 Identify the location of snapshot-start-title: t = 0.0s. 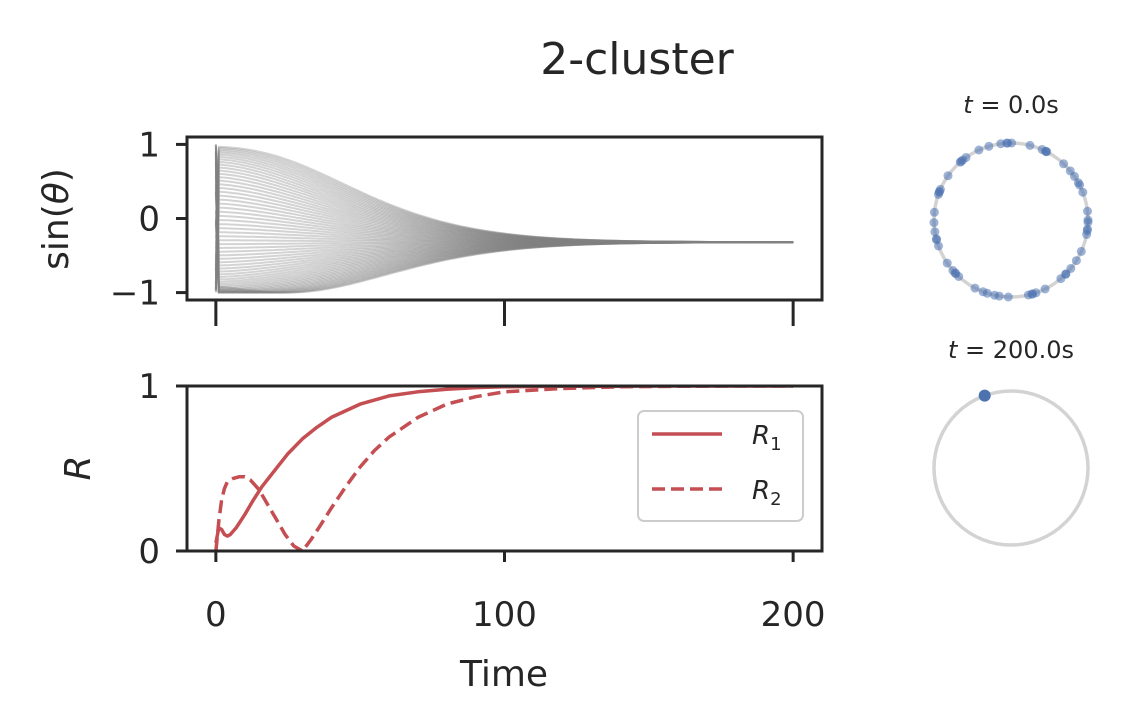
(1010, 105).